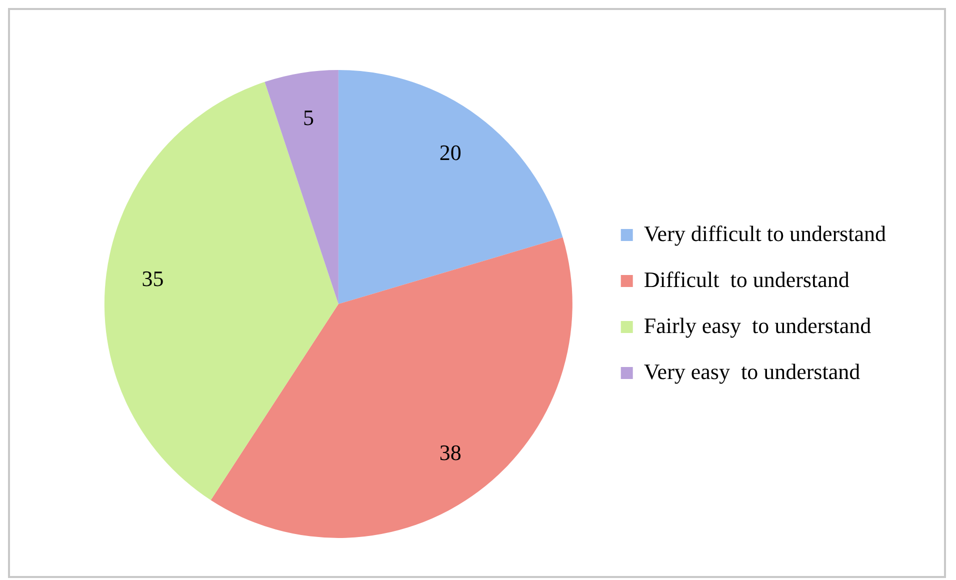 The width and height of the screenshot is (956, 580). I want to click on data-label: 20, so click(450, 152).